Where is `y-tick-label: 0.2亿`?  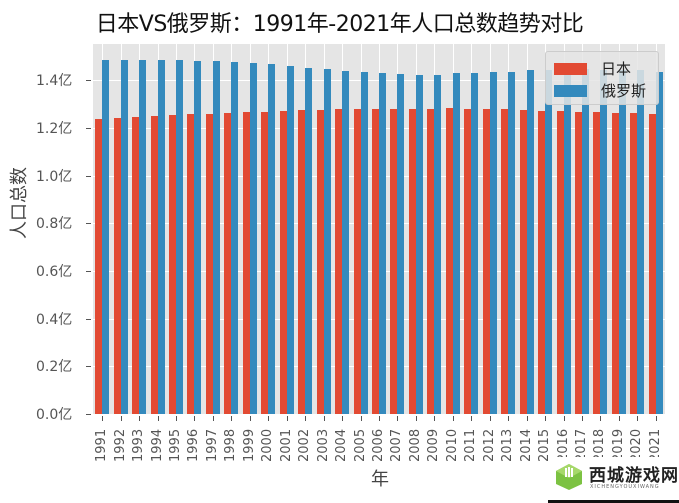
y-tick-label: 0.2亿 is located at coordinates (54, 367).